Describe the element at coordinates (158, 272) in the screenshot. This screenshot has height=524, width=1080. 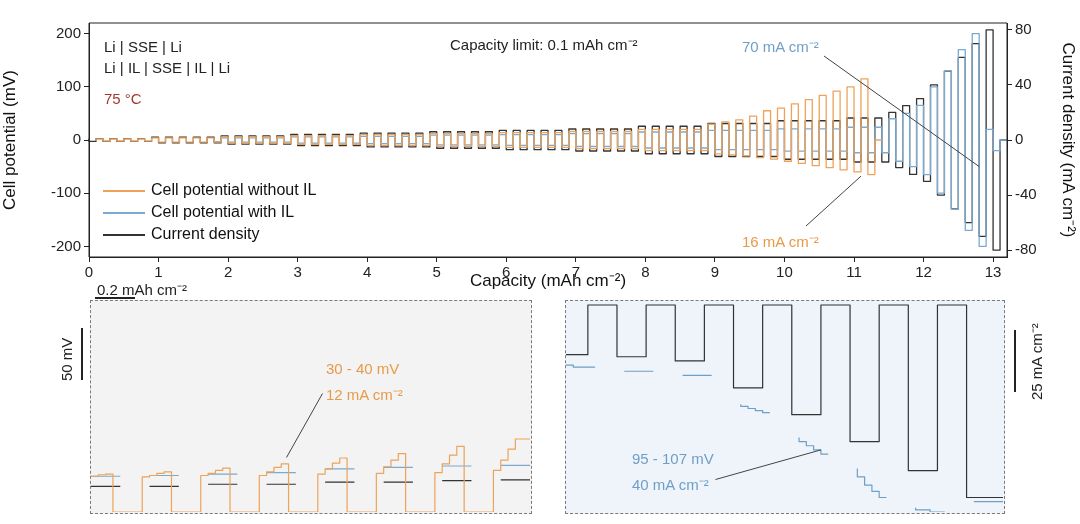
I see `x-tick-label: 1` at that location.